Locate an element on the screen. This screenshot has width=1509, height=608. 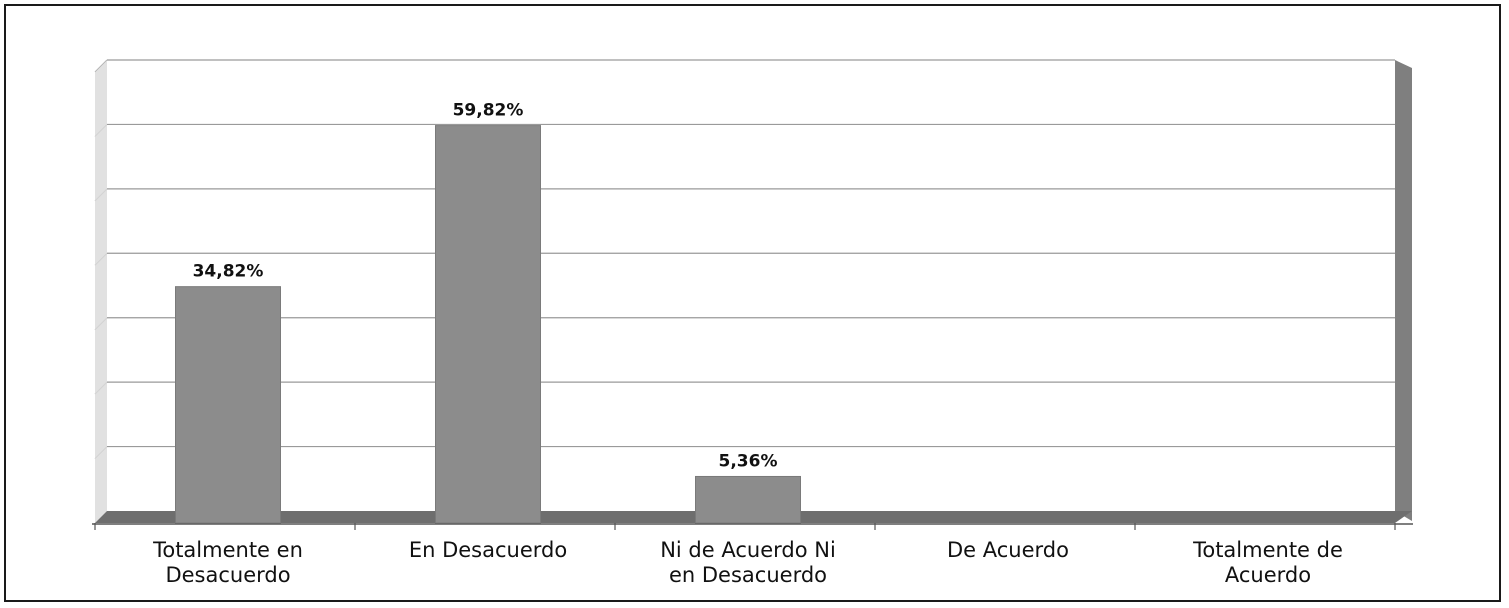
plot-right-wall is located at coordinates (1403, 290).